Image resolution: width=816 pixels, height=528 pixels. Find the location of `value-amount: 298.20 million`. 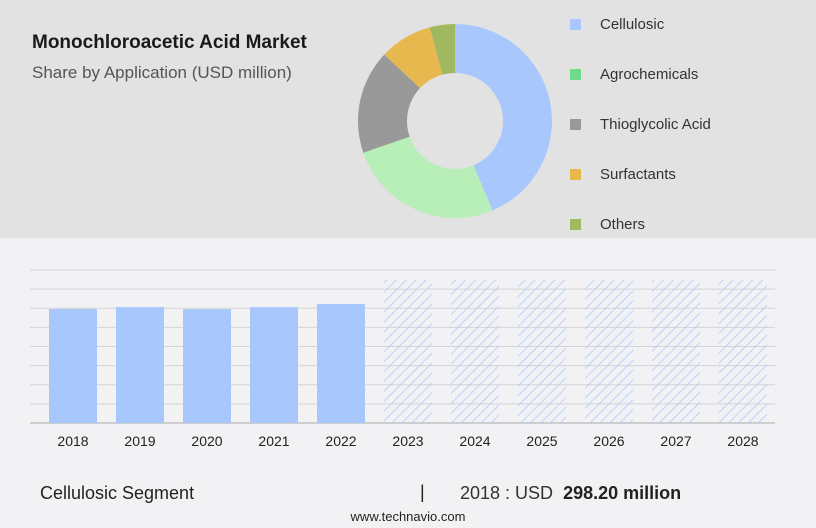

value-amount: 298.20 million is located at coordinates (622, 493).